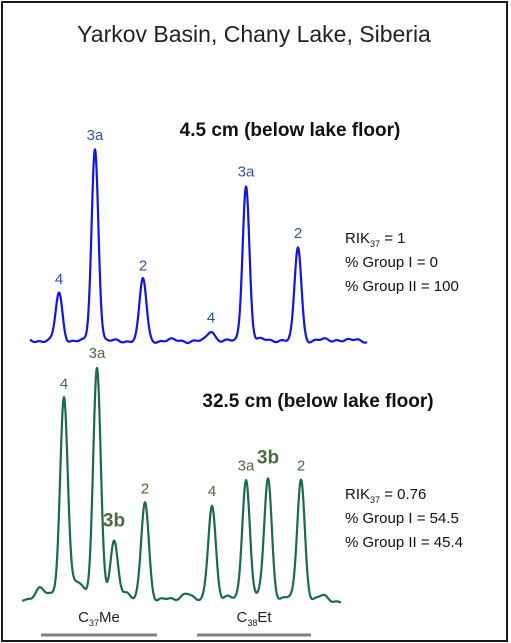 Image resolution: width=511 pixels, height=643 pixels. Describe the element at coordinates (402, 286) in the screenshot. I see `top-group-2: % Group II = 100` at that location.